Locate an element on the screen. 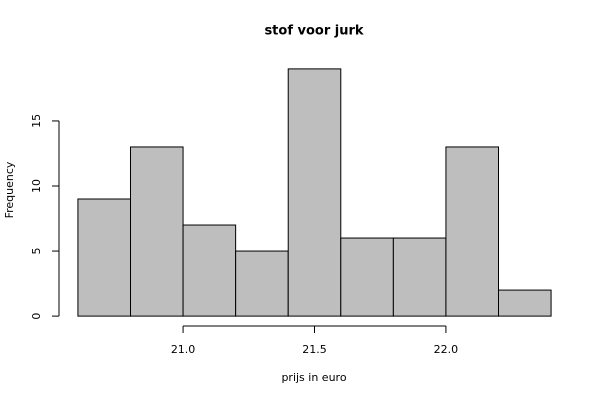  y-tick-label: 10 is located at coordinates (36, 186).